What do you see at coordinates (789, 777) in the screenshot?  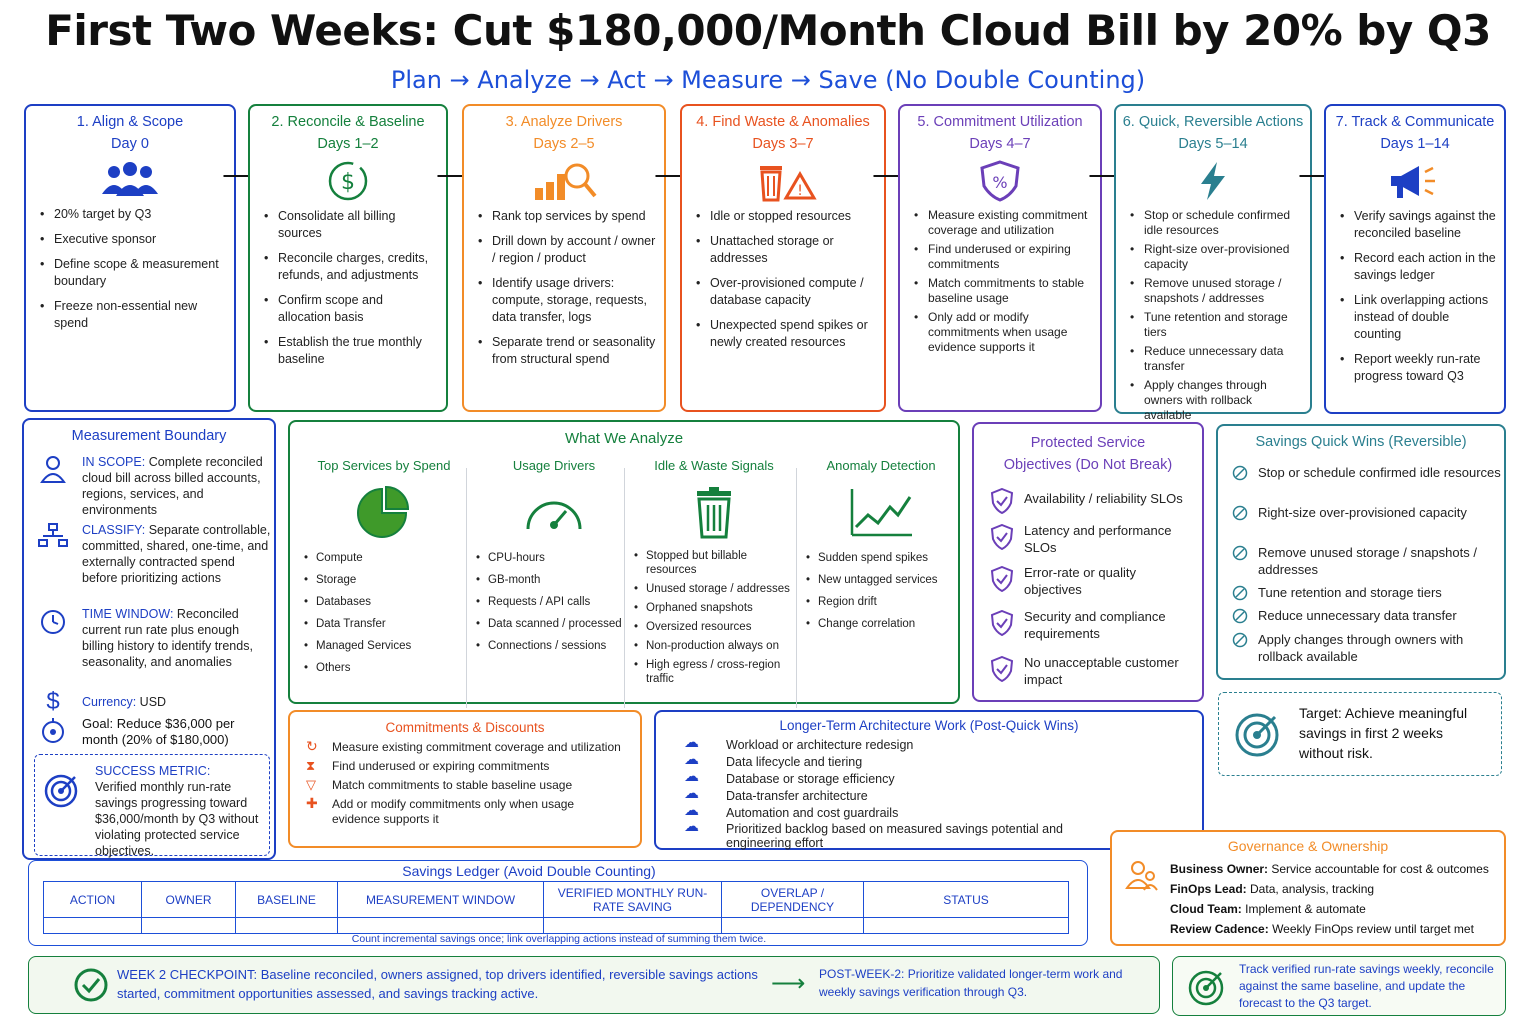 I see `longterm-item: ☁ Database or storage efficiency` at bounding box center [789, 777].